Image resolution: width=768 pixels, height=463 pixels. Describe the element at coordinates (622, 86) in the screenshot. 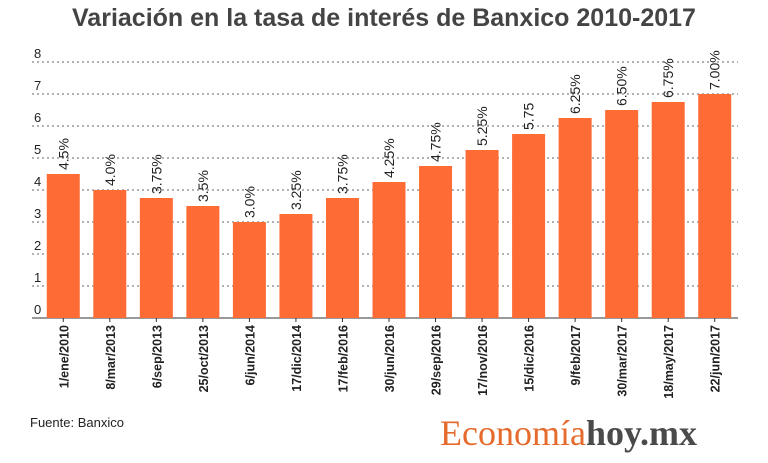

I see `bar-value-label: 6.50%` at that location.